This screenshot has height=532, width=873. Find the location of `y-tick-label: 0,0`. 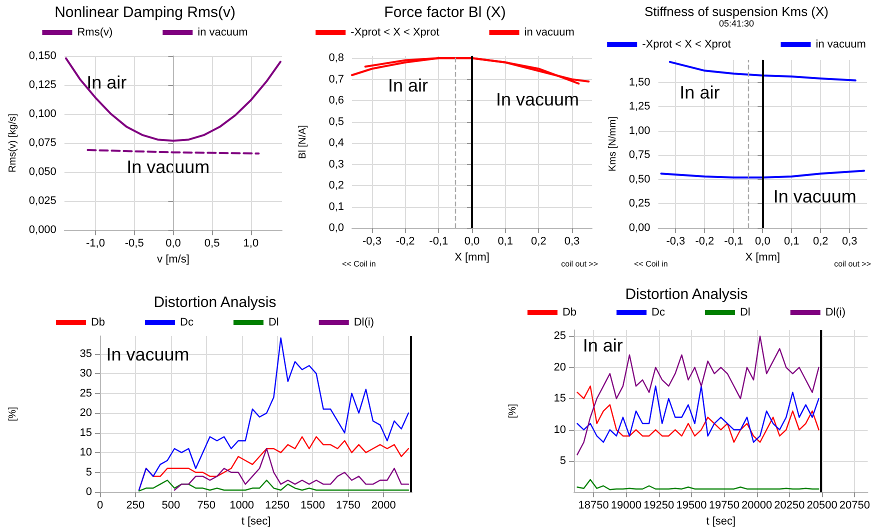

y-tick-label: 0,0 is located at coordinates (336, 228).